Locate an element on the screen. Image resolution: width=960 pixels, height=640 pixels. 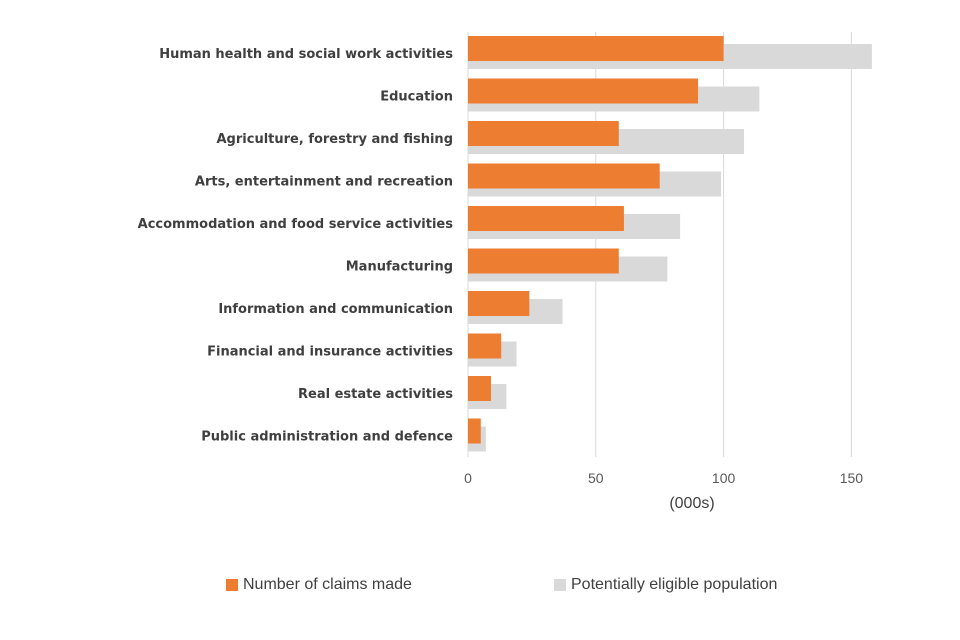
legend-item-claims: Number of claims made is located at coordinates (319, 585).